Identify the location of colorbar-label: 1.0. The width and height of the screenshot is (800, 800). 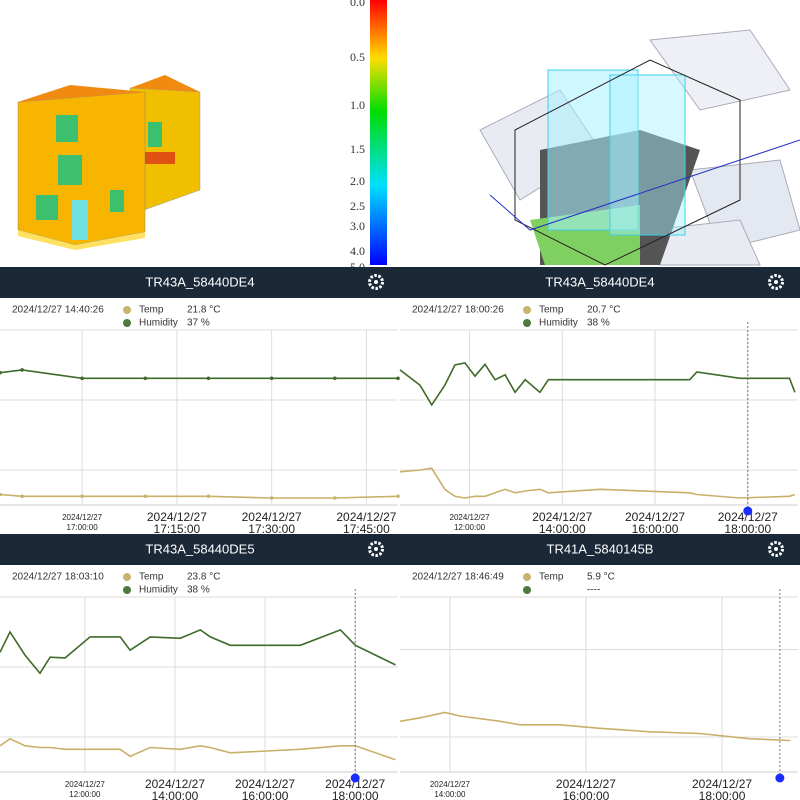
(357, 105).